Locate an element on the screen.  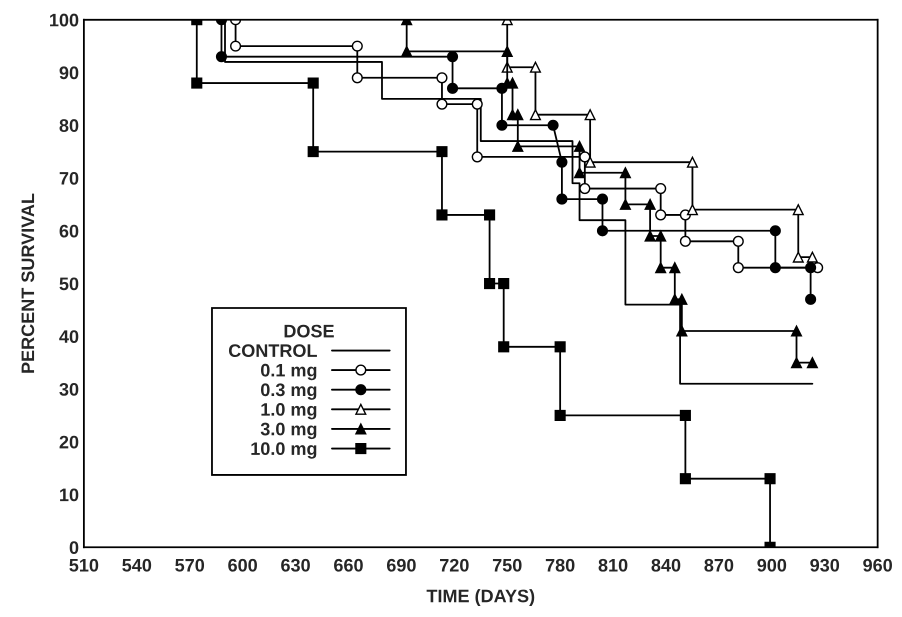
y-tick-label: 90 is located at coordinates (69, 73).